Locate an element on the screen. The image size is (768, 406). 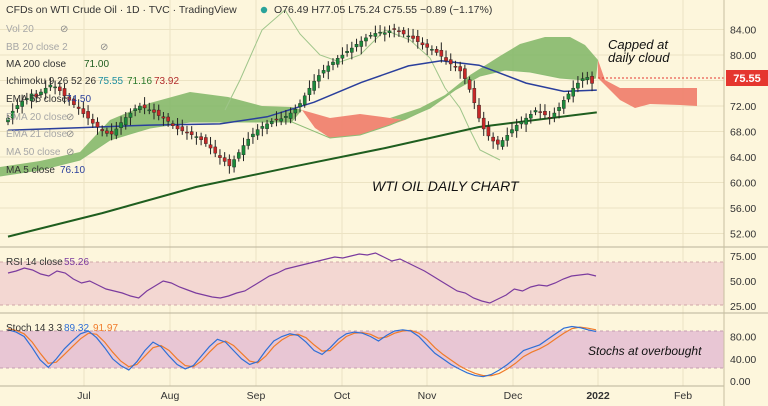
time-tick-label: Dec is located at coordinates (513, 396).